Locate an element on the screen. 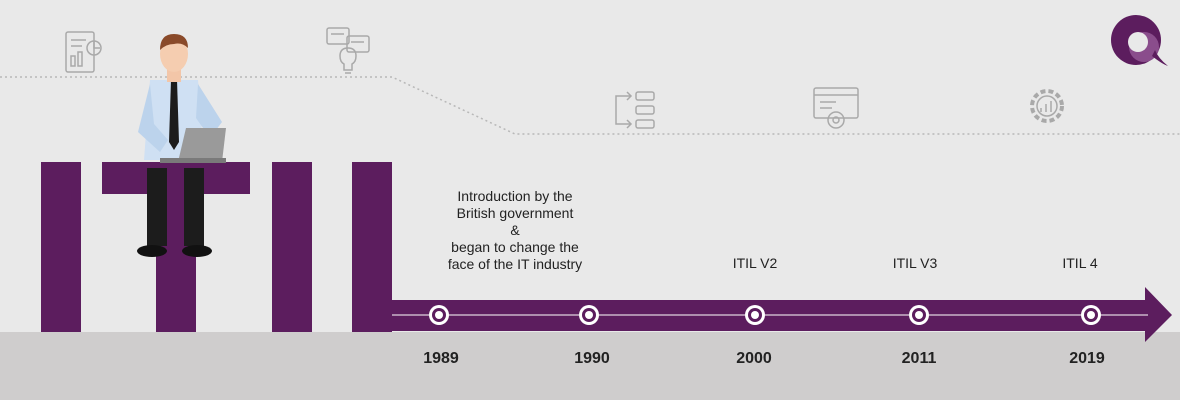 The image size is (1180, 400). year-label: 1989 is located at coordinates (441, 358).